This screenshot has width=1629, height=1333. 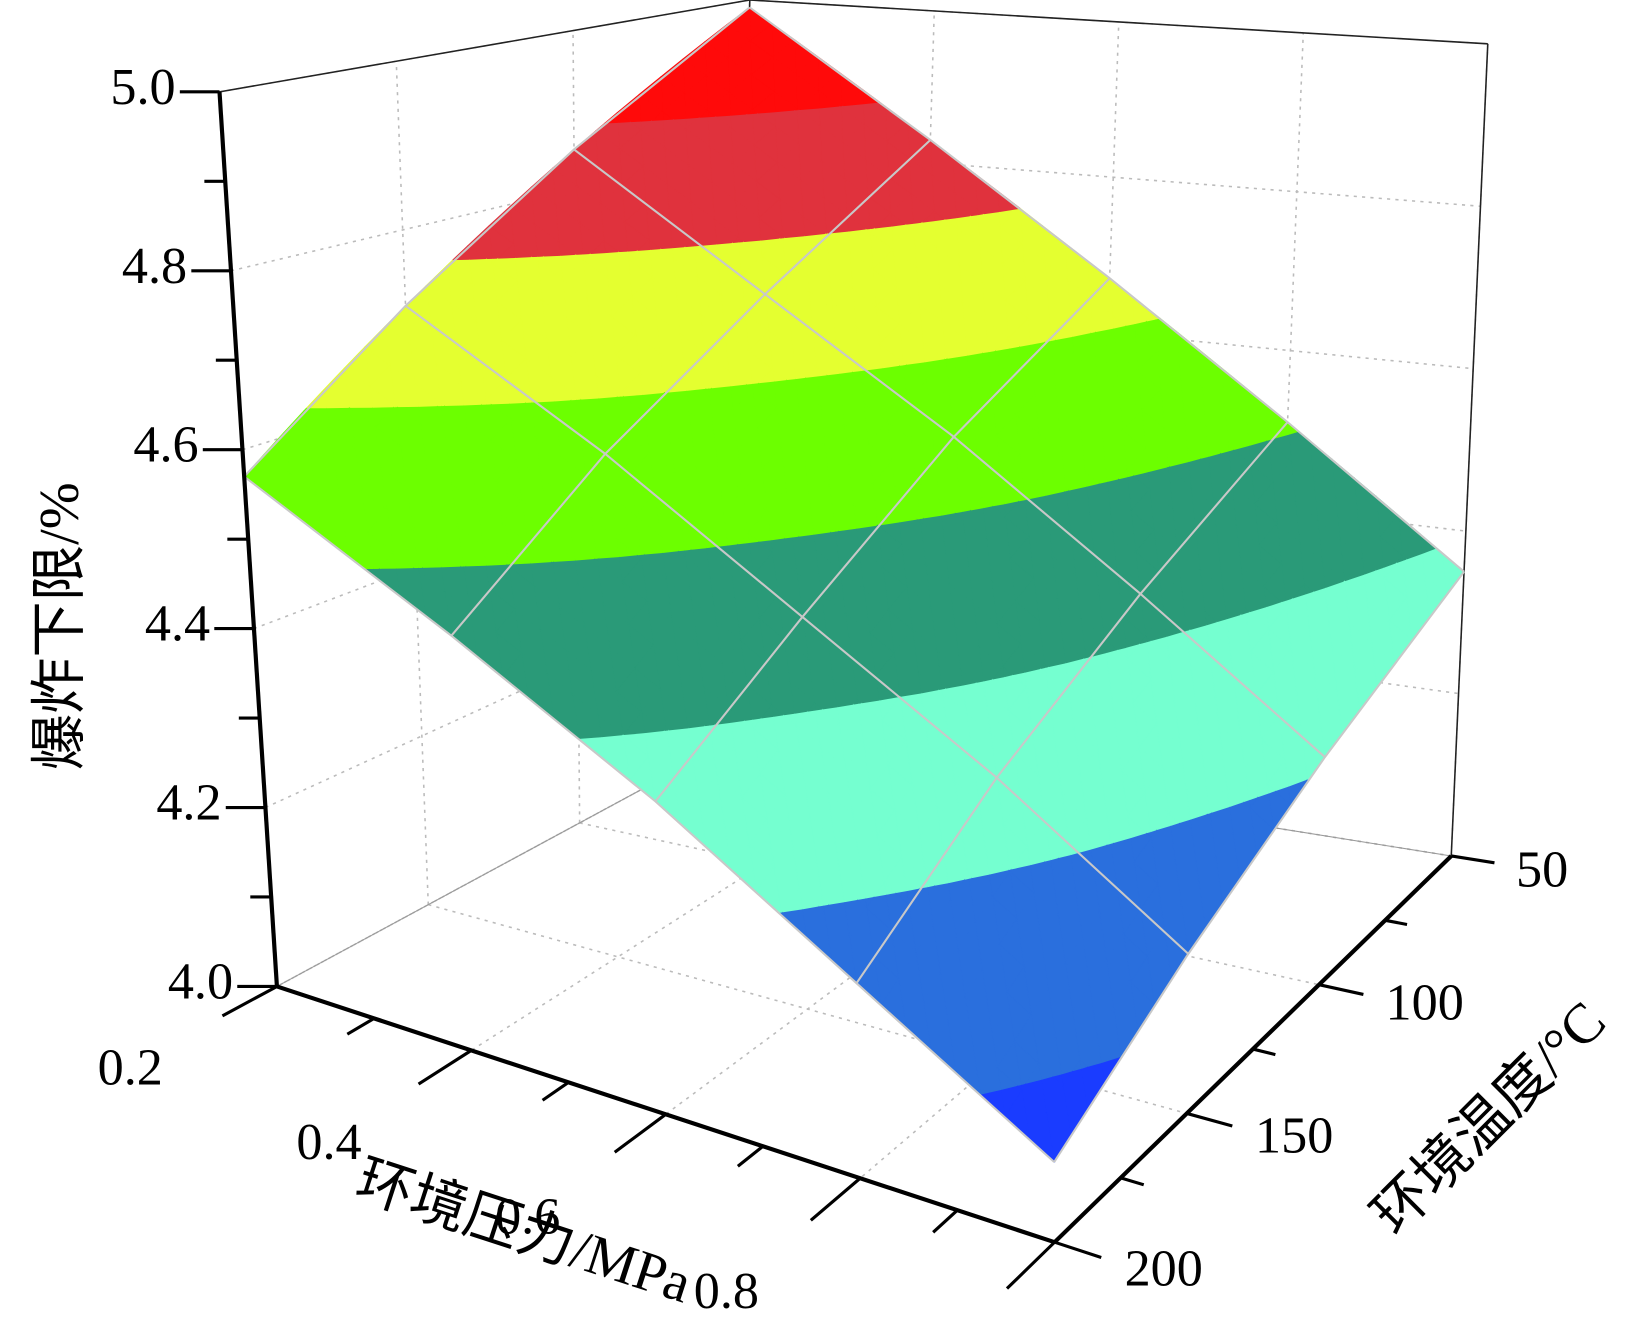 What do you see at coordinates (1164, 1269) in the screenshot?
I see `y-tick-label: 200` at bounding box center [1164, 1269].